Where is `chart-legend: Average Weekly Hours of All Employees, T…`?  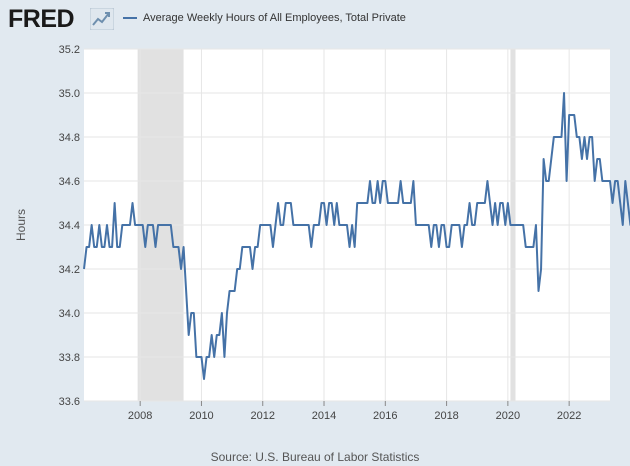
chart-legend: Average Weekly Hours of All Employees, T… is located at coordinates (264, 18).